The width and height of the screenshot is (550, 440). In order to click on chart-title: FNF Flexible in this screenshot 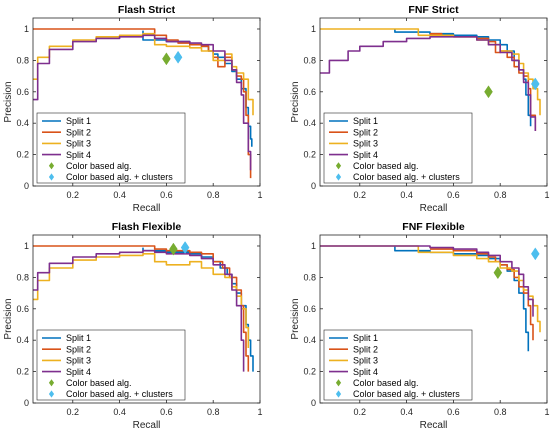, I will do `click(433, 227)`.